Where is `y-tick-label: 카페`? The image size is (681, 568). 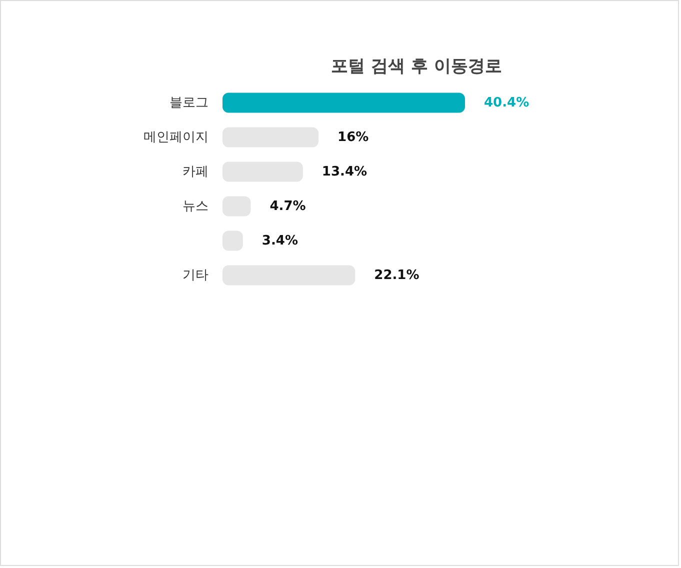
y-tick-label: 카페 is located at coordinates (195, 172).